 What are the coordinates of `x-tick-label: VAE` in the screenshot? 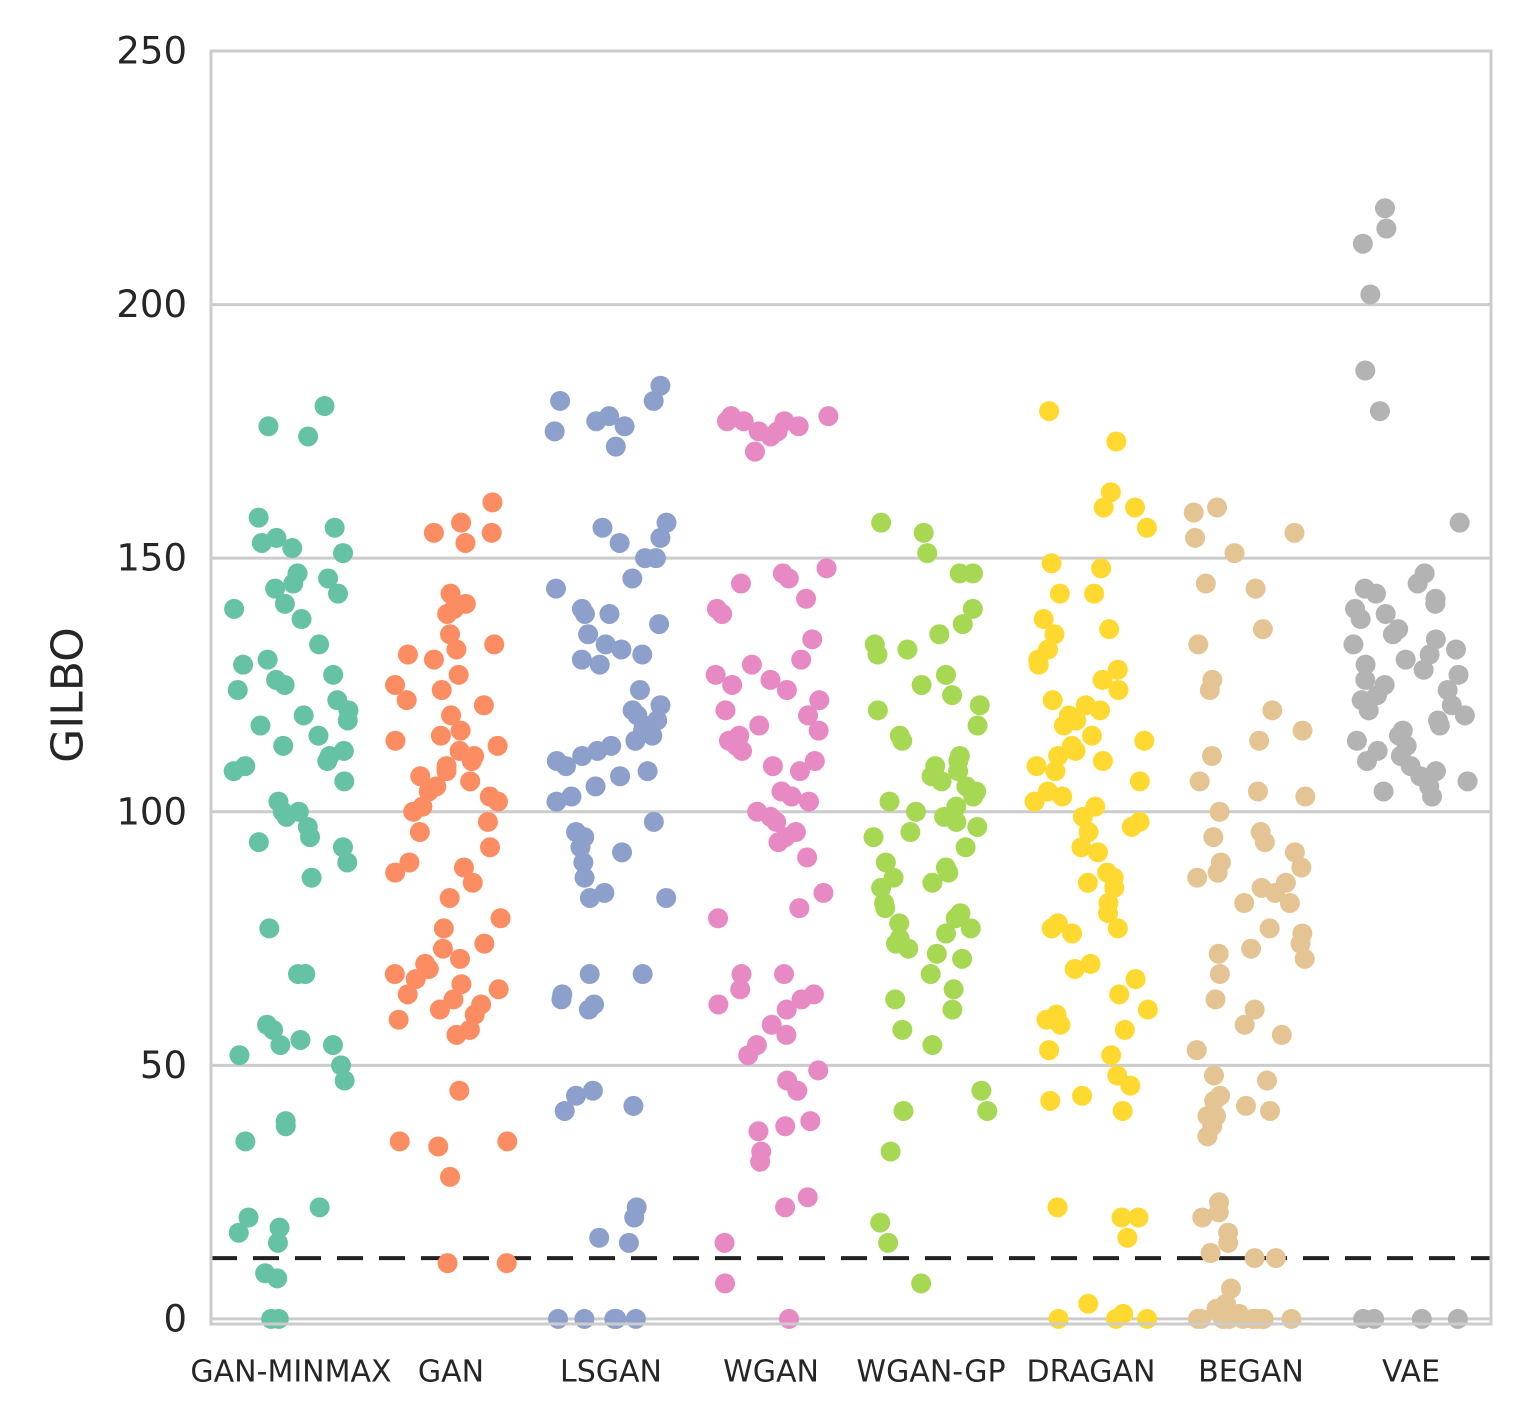 It's located at (1411, 1372).